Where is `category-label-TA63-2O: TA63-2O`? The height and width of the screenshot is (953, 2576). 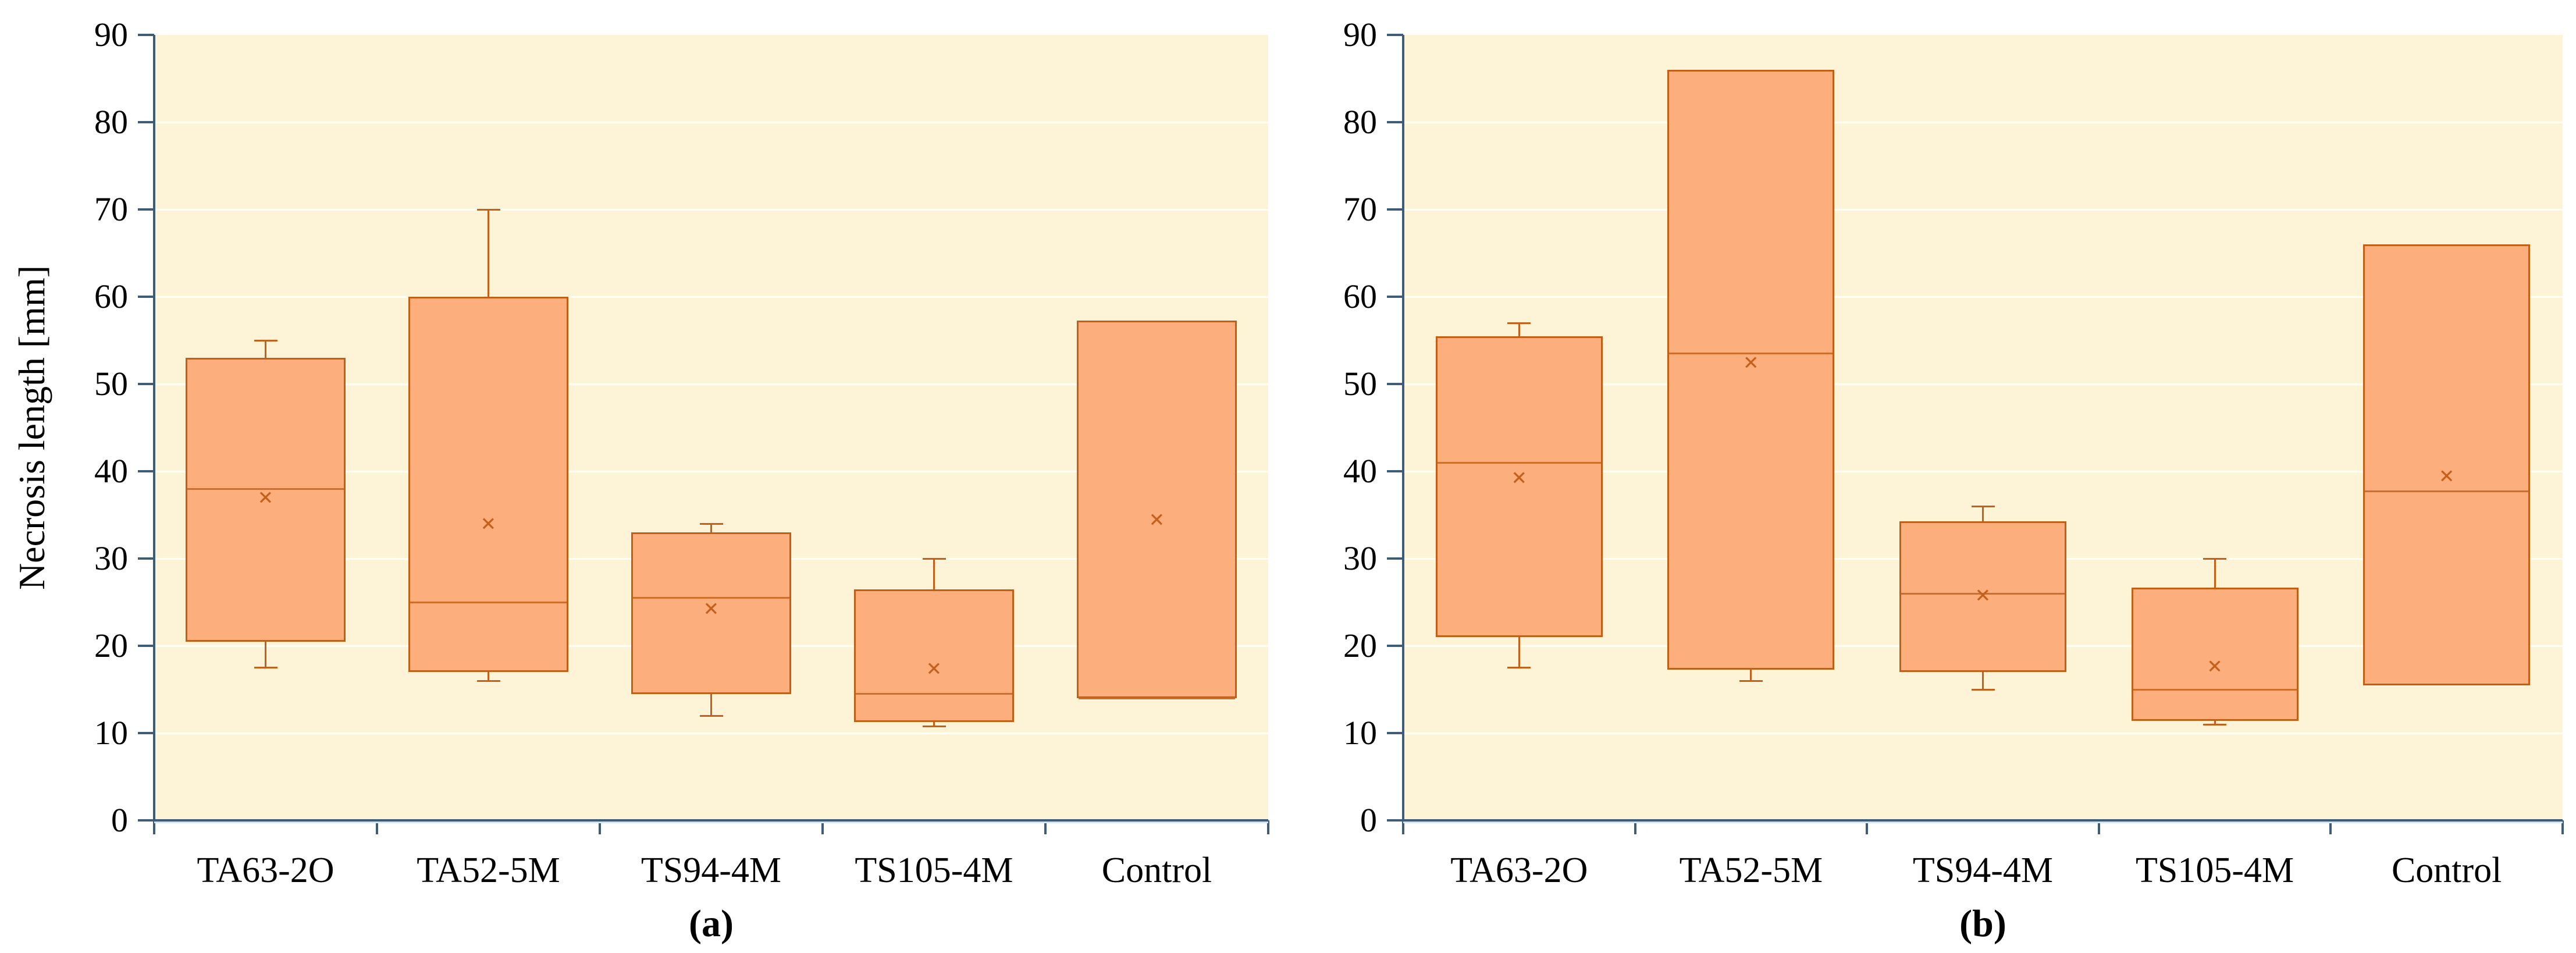 category-label-TA63-2O: TA63-2O is located at coordinates (266, 870).